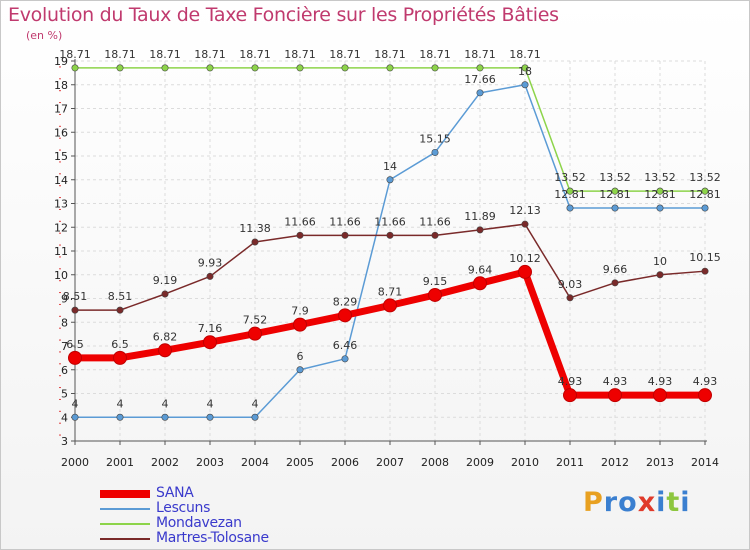 This screenshot has width=750, height=550. I want to click on chart-subtitle: (en %), so click(44, 35).